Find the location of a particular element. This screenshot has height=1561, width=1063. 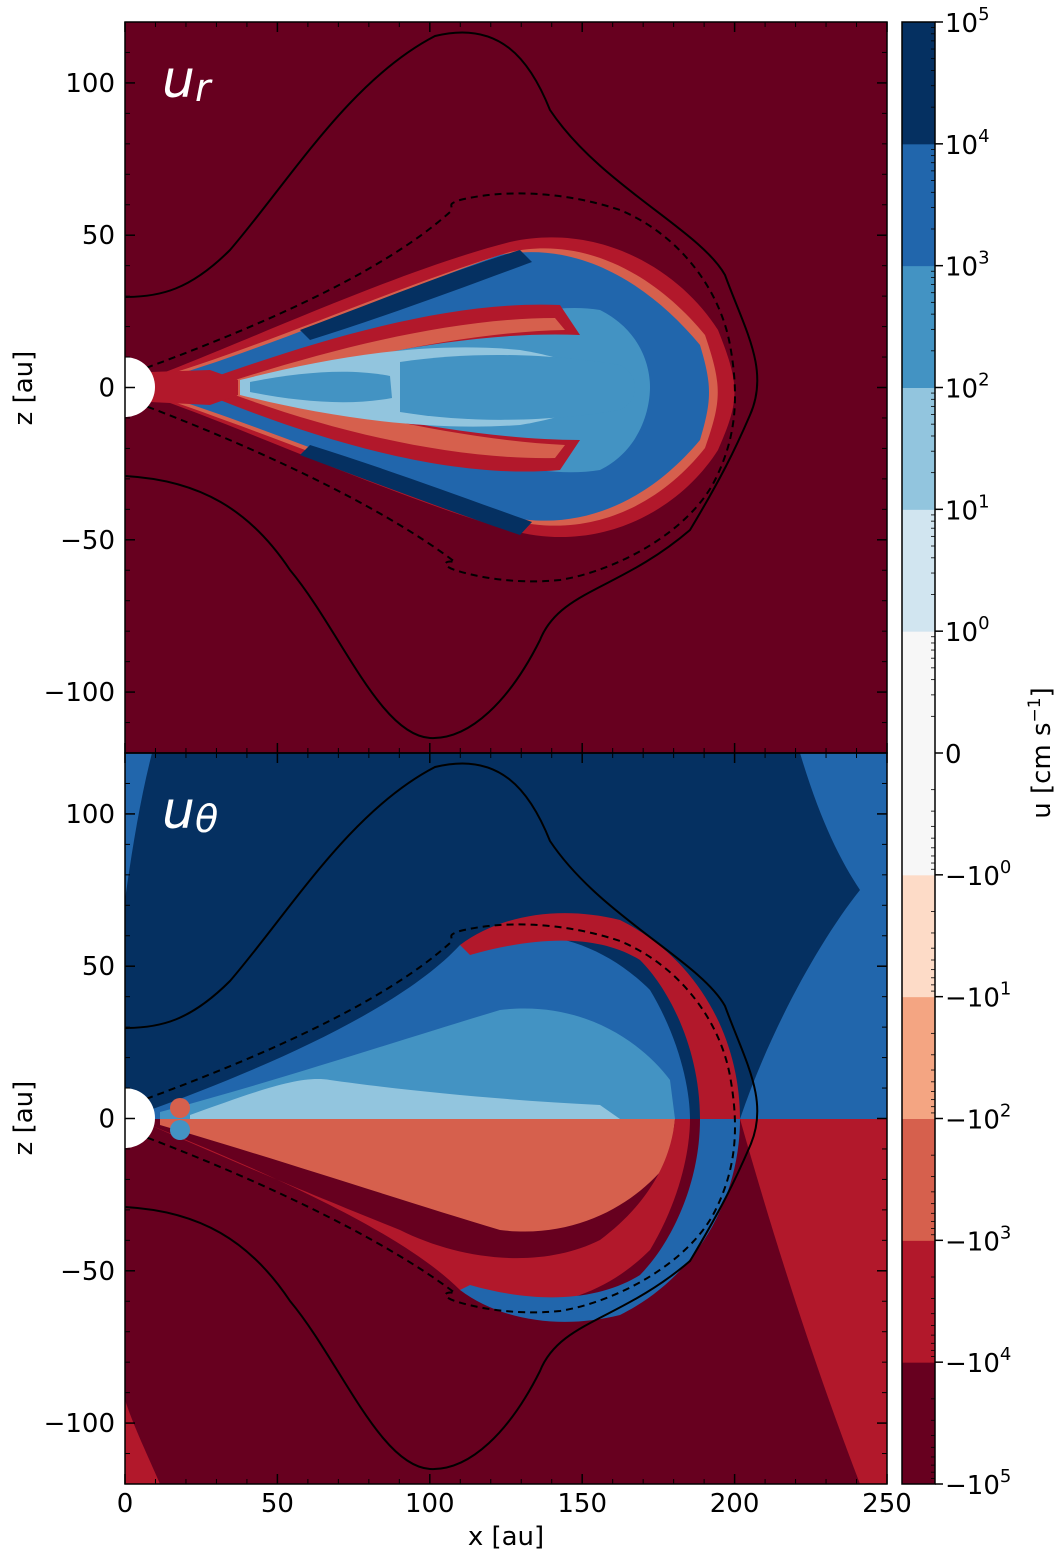

colorbar-tick-label-7: 10⁰ is located at coordinates (967, 630).